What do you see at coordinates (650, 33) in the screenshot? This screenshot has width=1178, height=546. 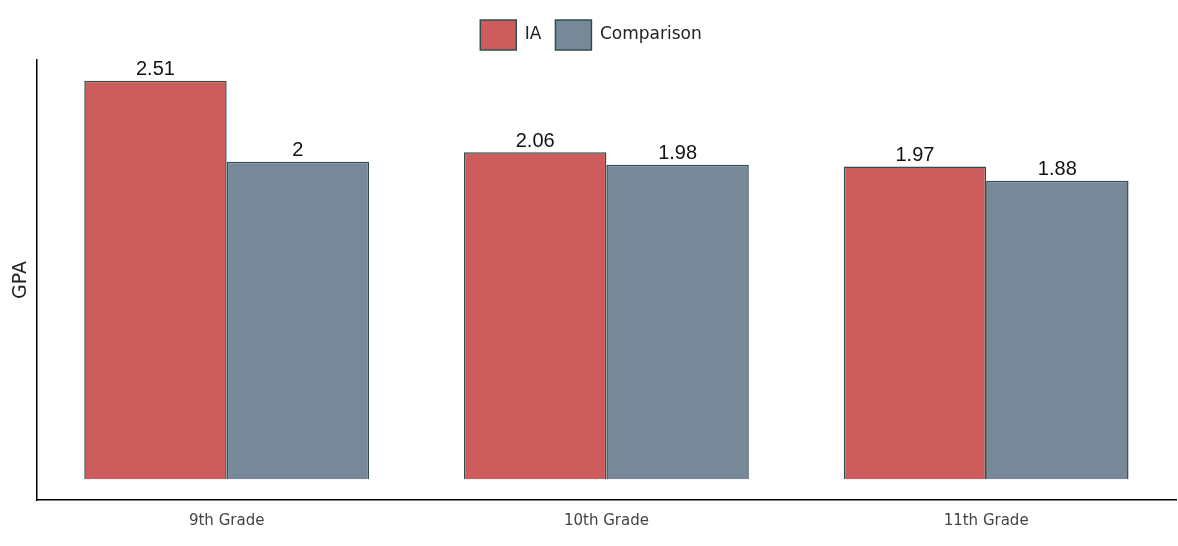 I see `legend-label: Comparison` at bounding box center [650, 33].